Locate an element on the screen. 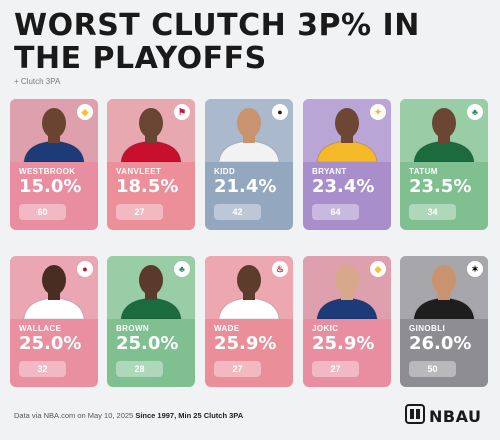 The width and height of the screenshot is (500, 440). player-card: ◆ JOKIC 25.9% 27 is located at coordinates (347, 321).